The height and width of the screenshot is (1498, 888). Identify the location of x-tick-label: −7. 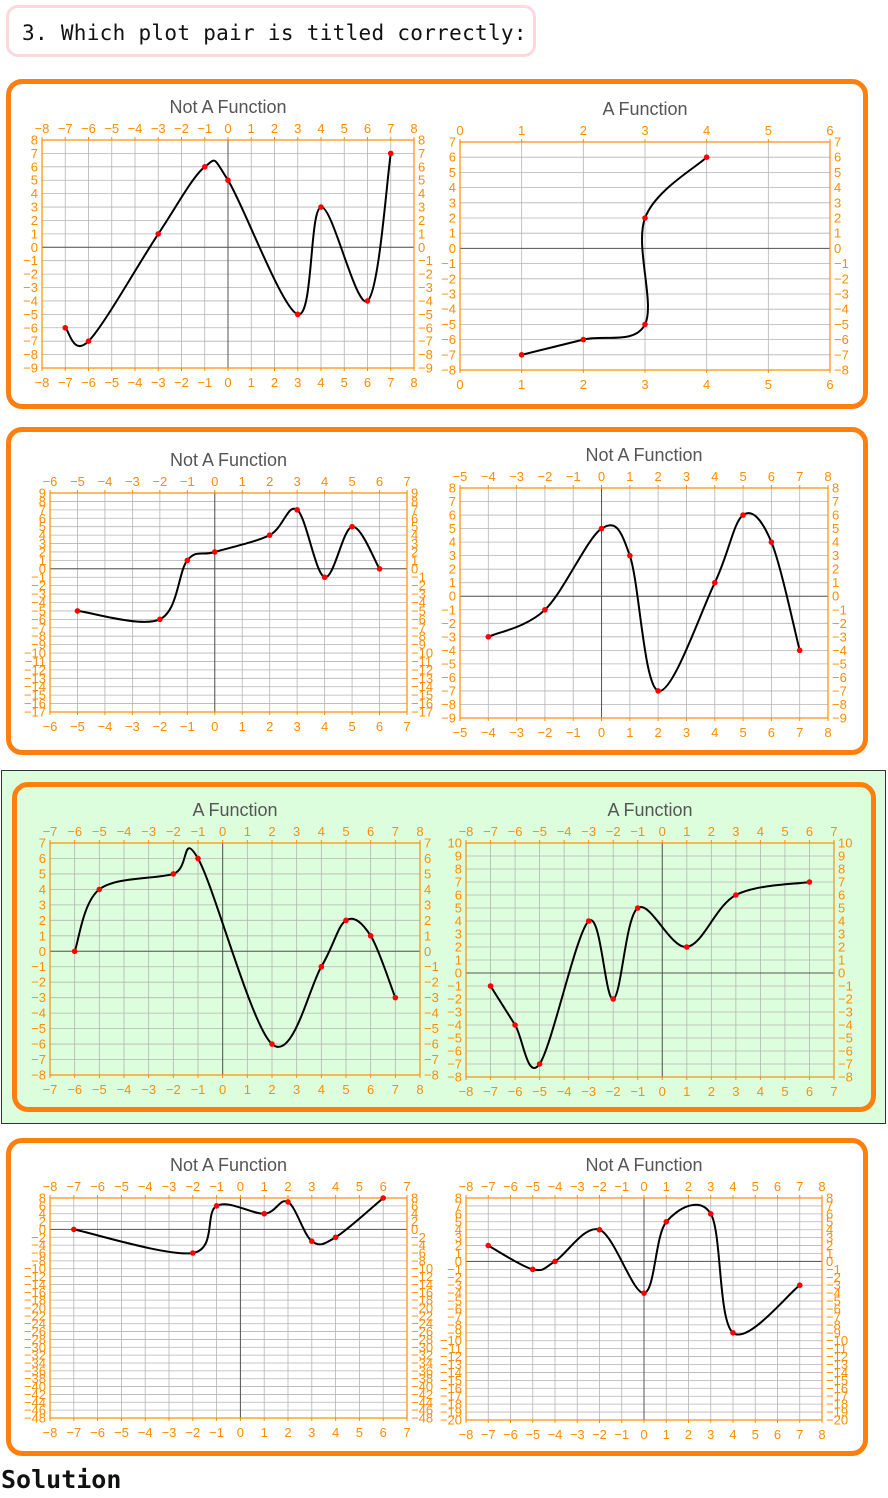
(490, 1091).